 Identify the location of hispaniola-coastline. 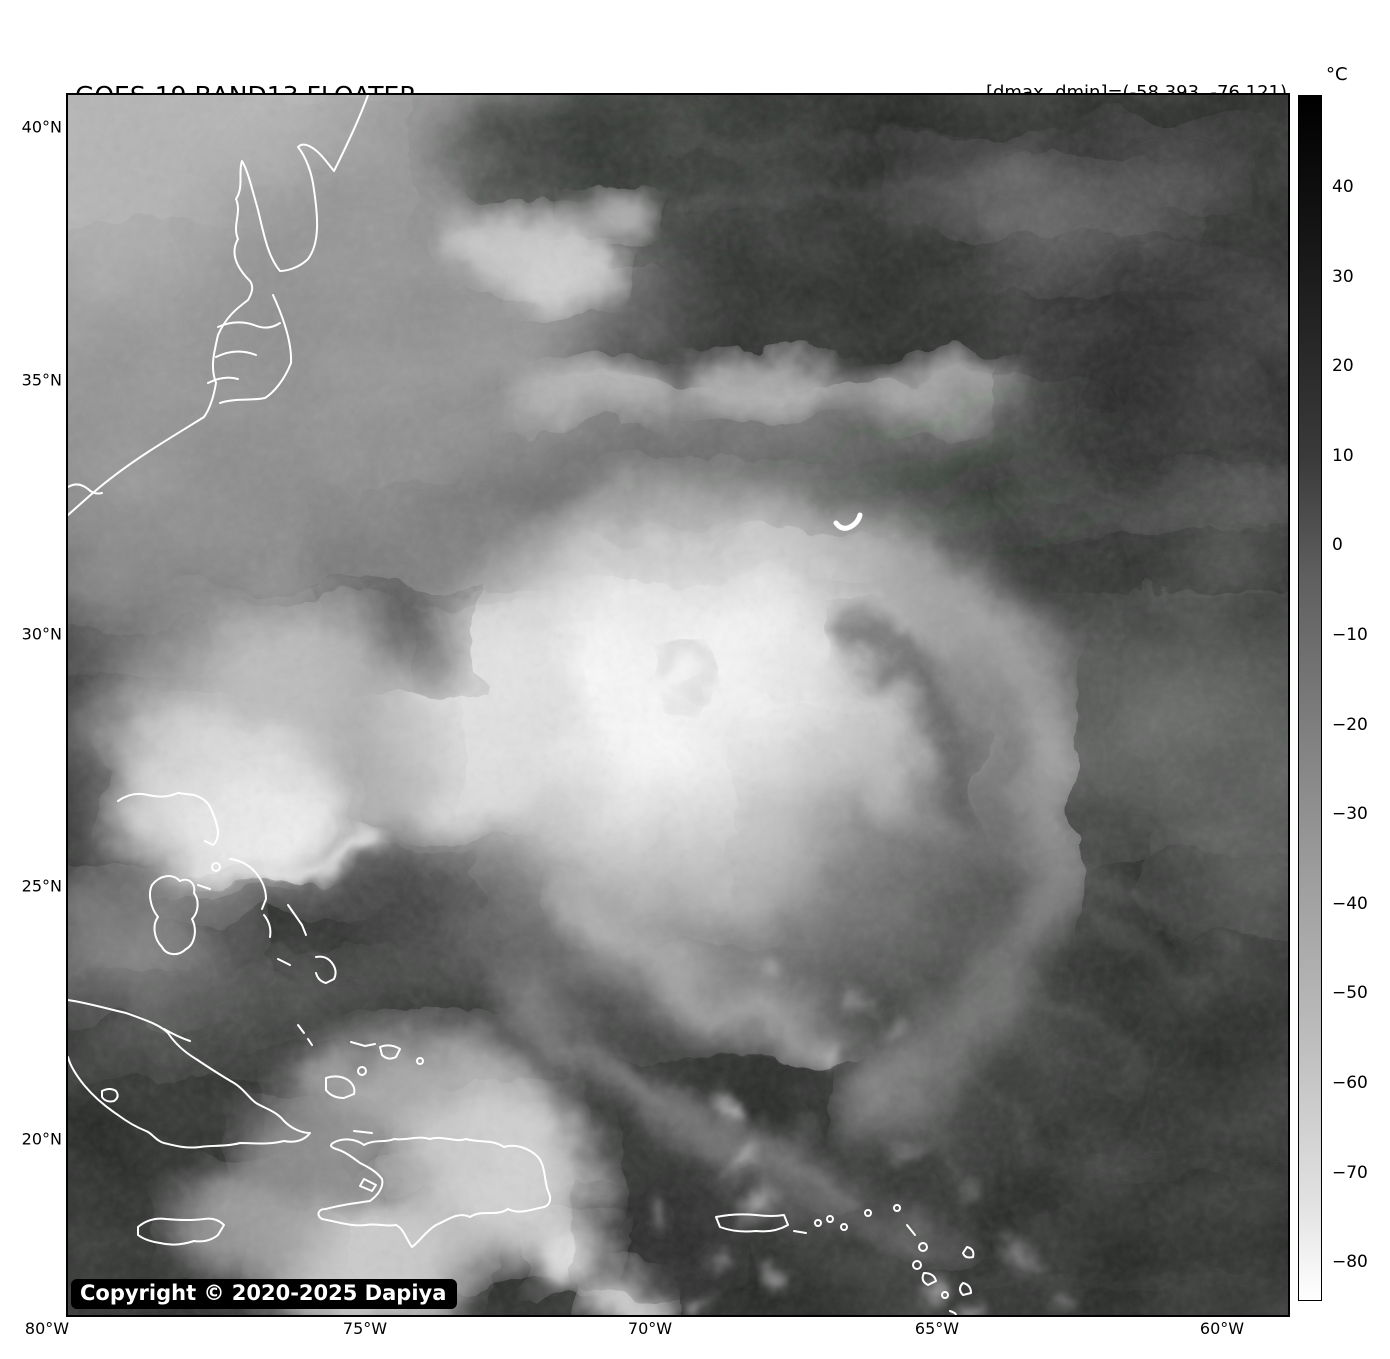
(434, 1189).